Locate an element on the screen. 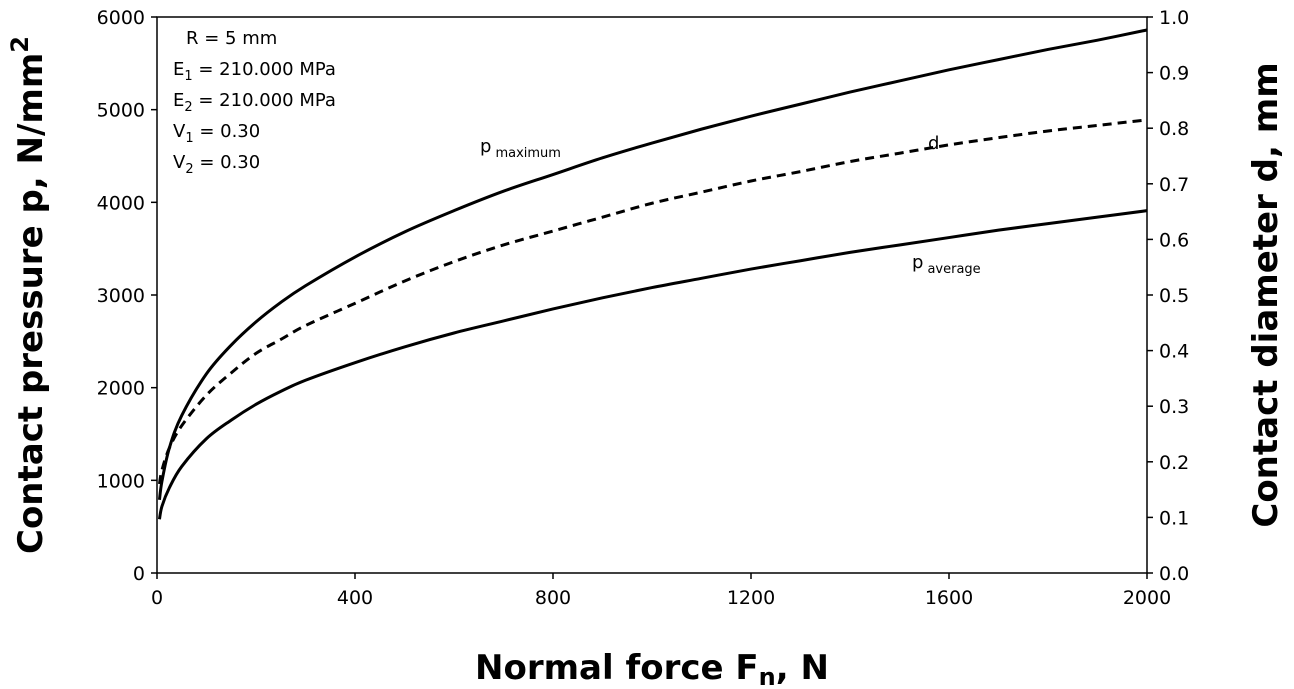 This screenshot has width=1294, height=689. annotation-v1: V1 = 0.30 is located at coordinates (216, 133).